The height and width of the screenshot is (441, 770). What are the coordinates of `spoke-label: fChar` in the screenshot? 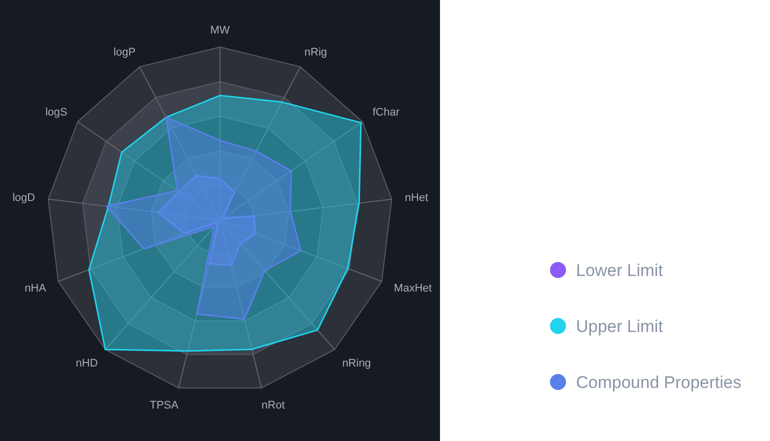 It's located at (386, 112).